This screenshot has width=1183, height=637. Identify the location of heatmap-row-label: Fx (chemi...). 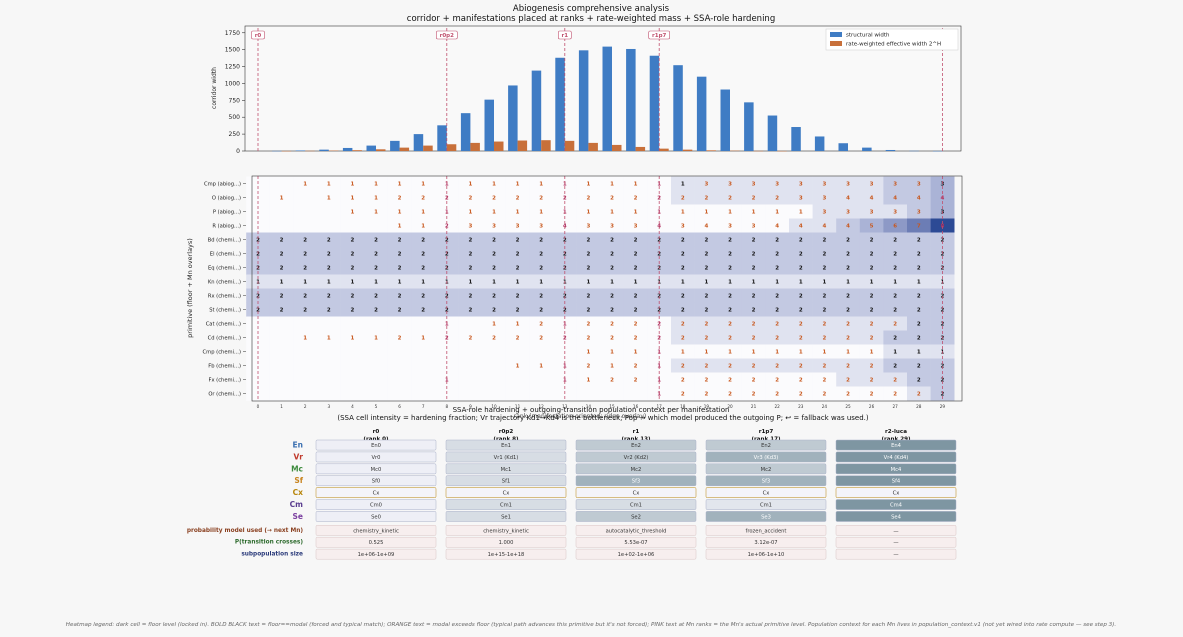
(224, 381).